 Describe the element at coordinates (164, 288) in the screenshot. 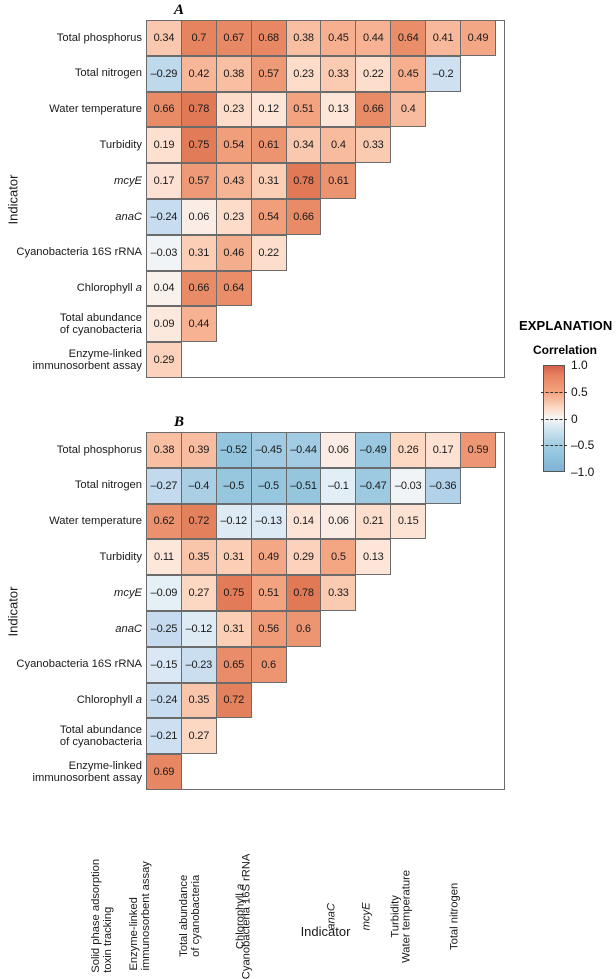

I see `matrix-cell-a-7-0: 0.04` at that location.